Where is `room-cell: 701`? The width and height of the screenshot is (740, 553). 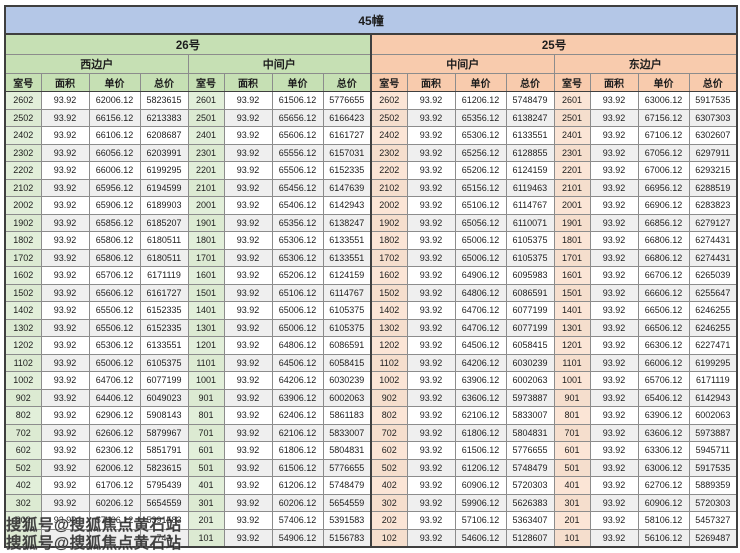 room-cell: 701 is located at coordinates (206, 432).